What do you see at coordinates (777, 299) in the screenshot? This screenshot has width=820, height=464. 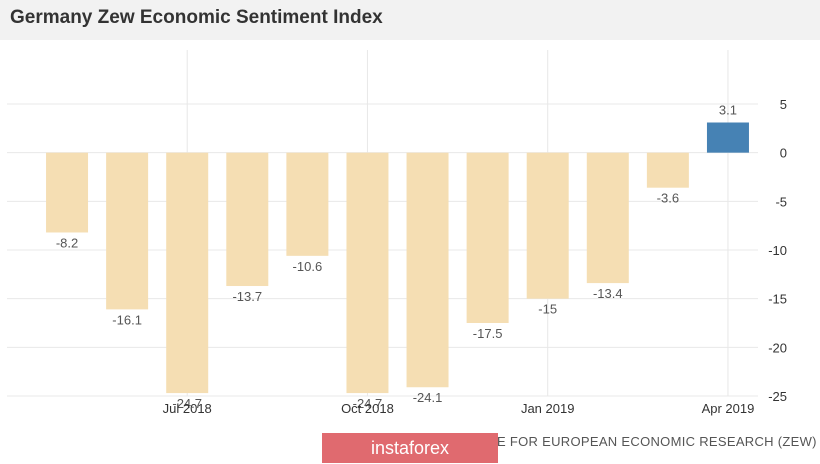 I see `y-tick-label: -15` at bounding box center [777, 299].